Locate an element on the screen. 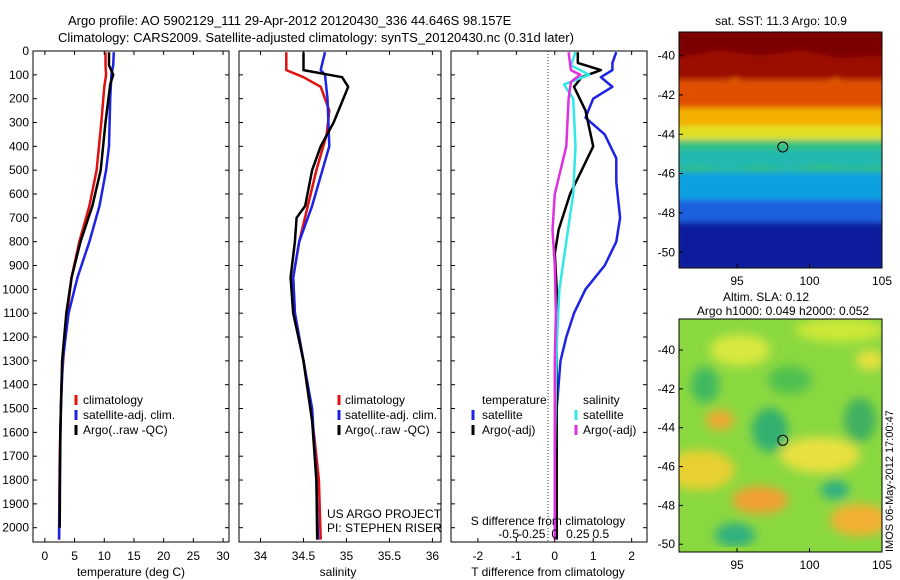 This screenshot has width=900, height=580. y-tick-label: 200 is located at coordinates (19, 99).